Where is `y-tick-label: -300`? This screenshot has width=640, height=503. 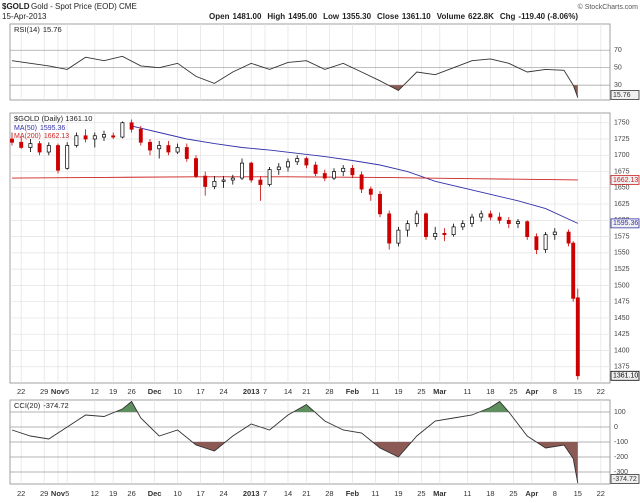 y-tick-label: -300 is located at coordinates (621, 472).